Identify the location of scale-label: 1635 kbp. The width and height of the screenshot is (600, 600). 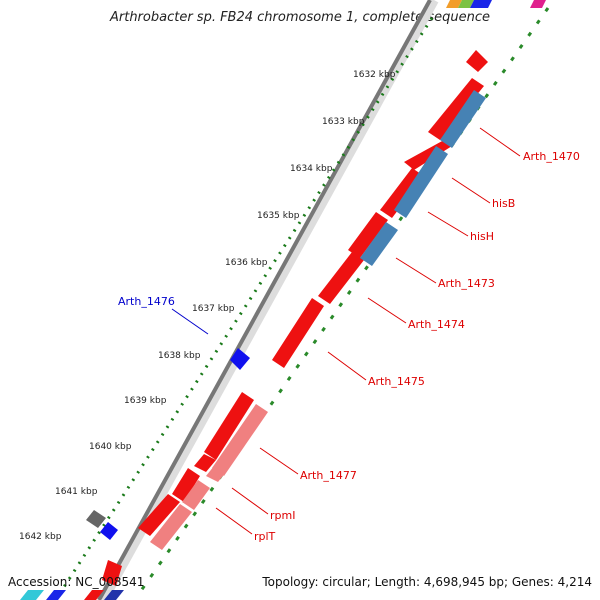
(278, 216).